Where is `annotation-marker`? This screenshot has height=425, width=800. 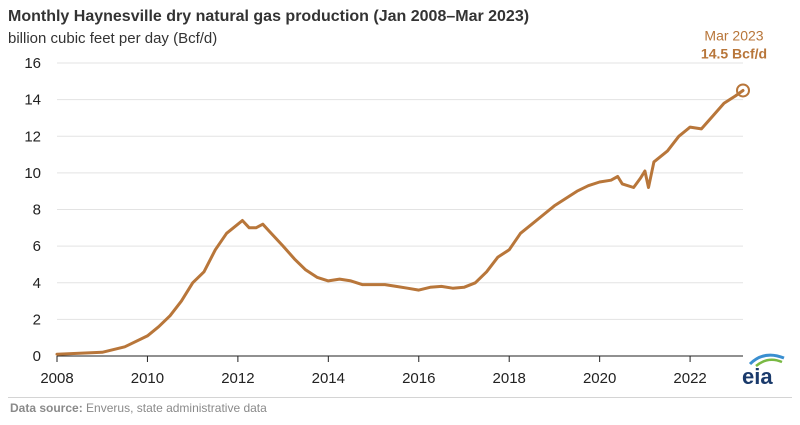 annotation-marker is located at coordinates (743, 90).